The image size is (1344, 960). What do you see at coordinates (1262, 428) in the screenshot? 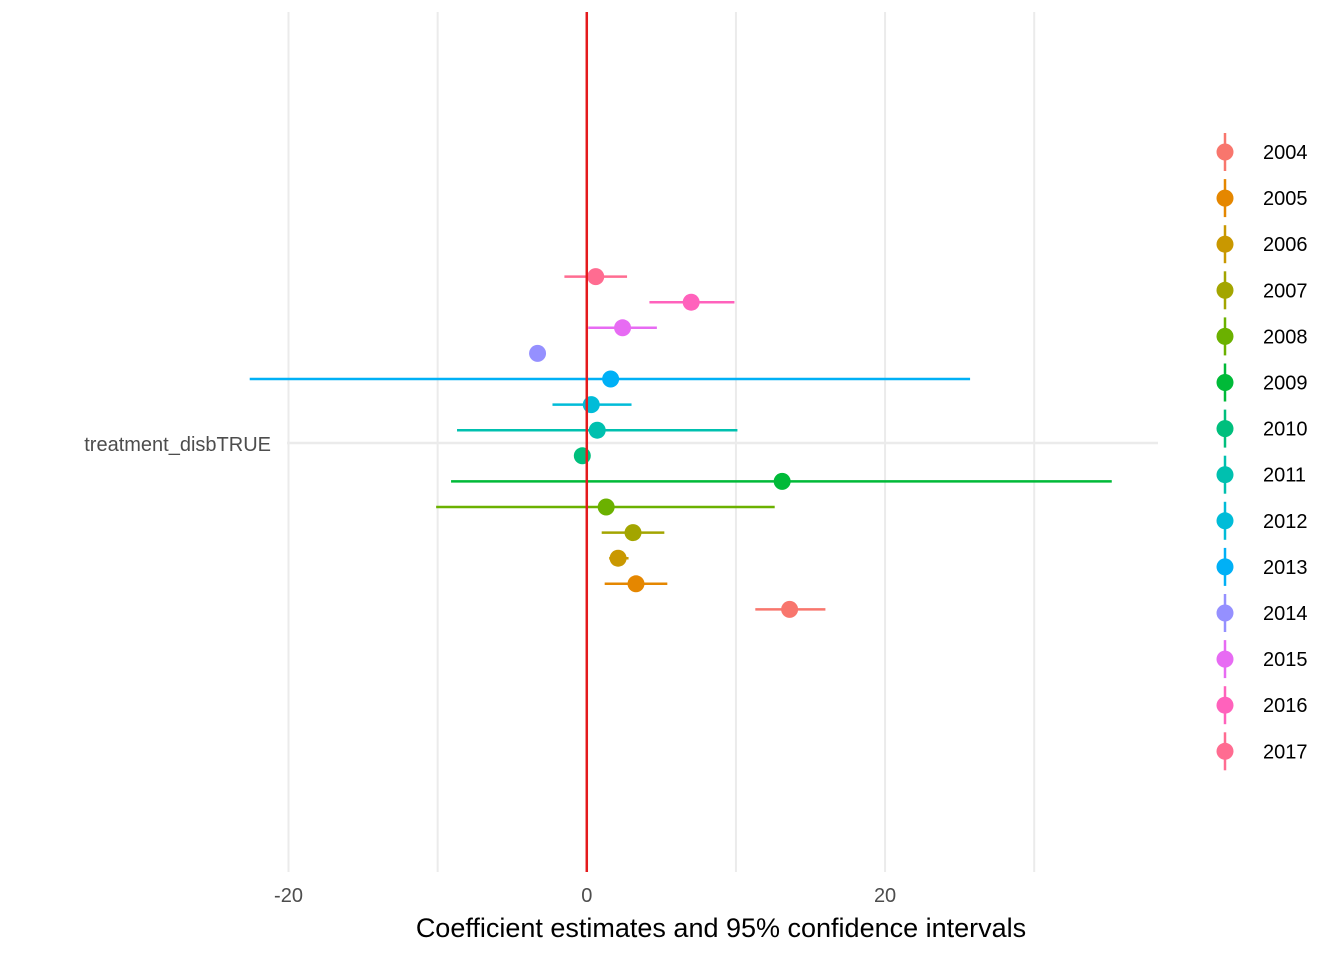
I see `legend-item-2010: 2010` at bounding box center [1262, 428].